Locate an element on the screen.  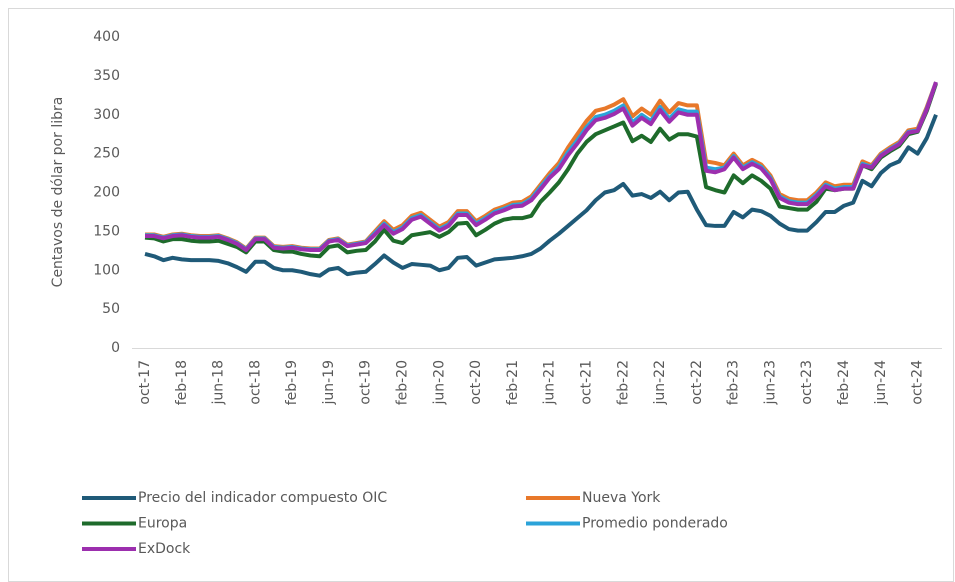
x-tick-label: feb-22 is located at coordinates (623, 382).